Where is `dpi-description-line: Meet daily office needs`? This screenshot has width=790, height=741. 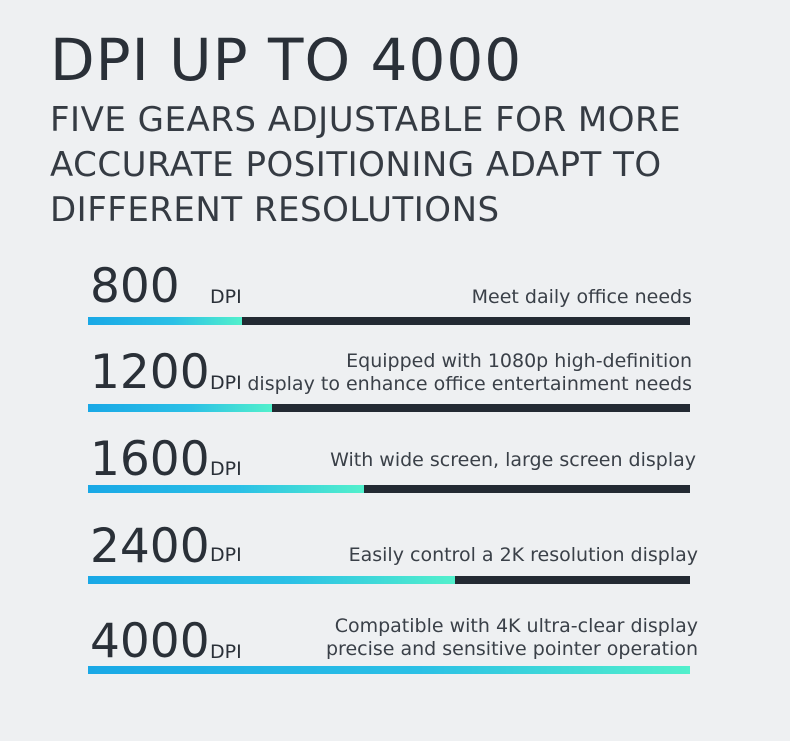 dpi-description-line: Meet daily office needs is located at coordinates (581, 297).